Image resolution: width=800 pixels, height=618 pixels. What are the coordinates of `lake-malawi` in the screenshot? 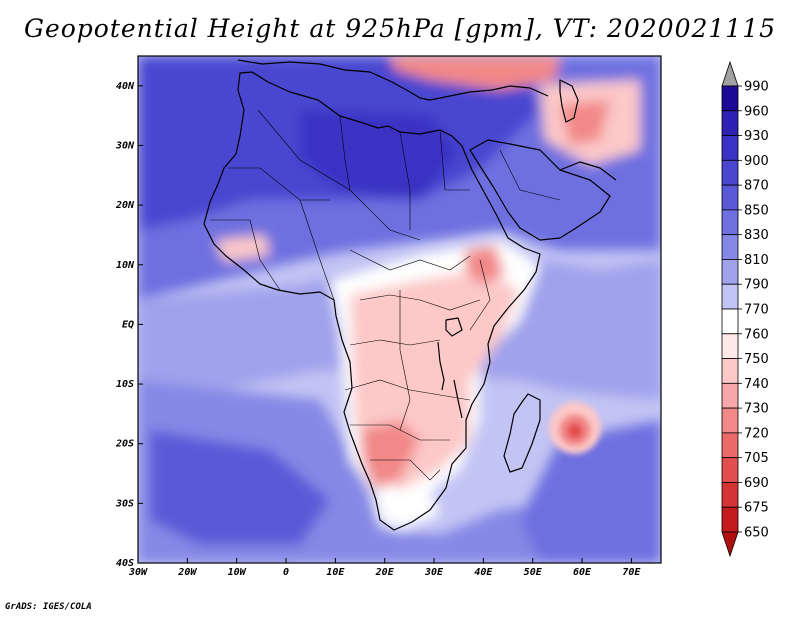 It's located at (458, 399).